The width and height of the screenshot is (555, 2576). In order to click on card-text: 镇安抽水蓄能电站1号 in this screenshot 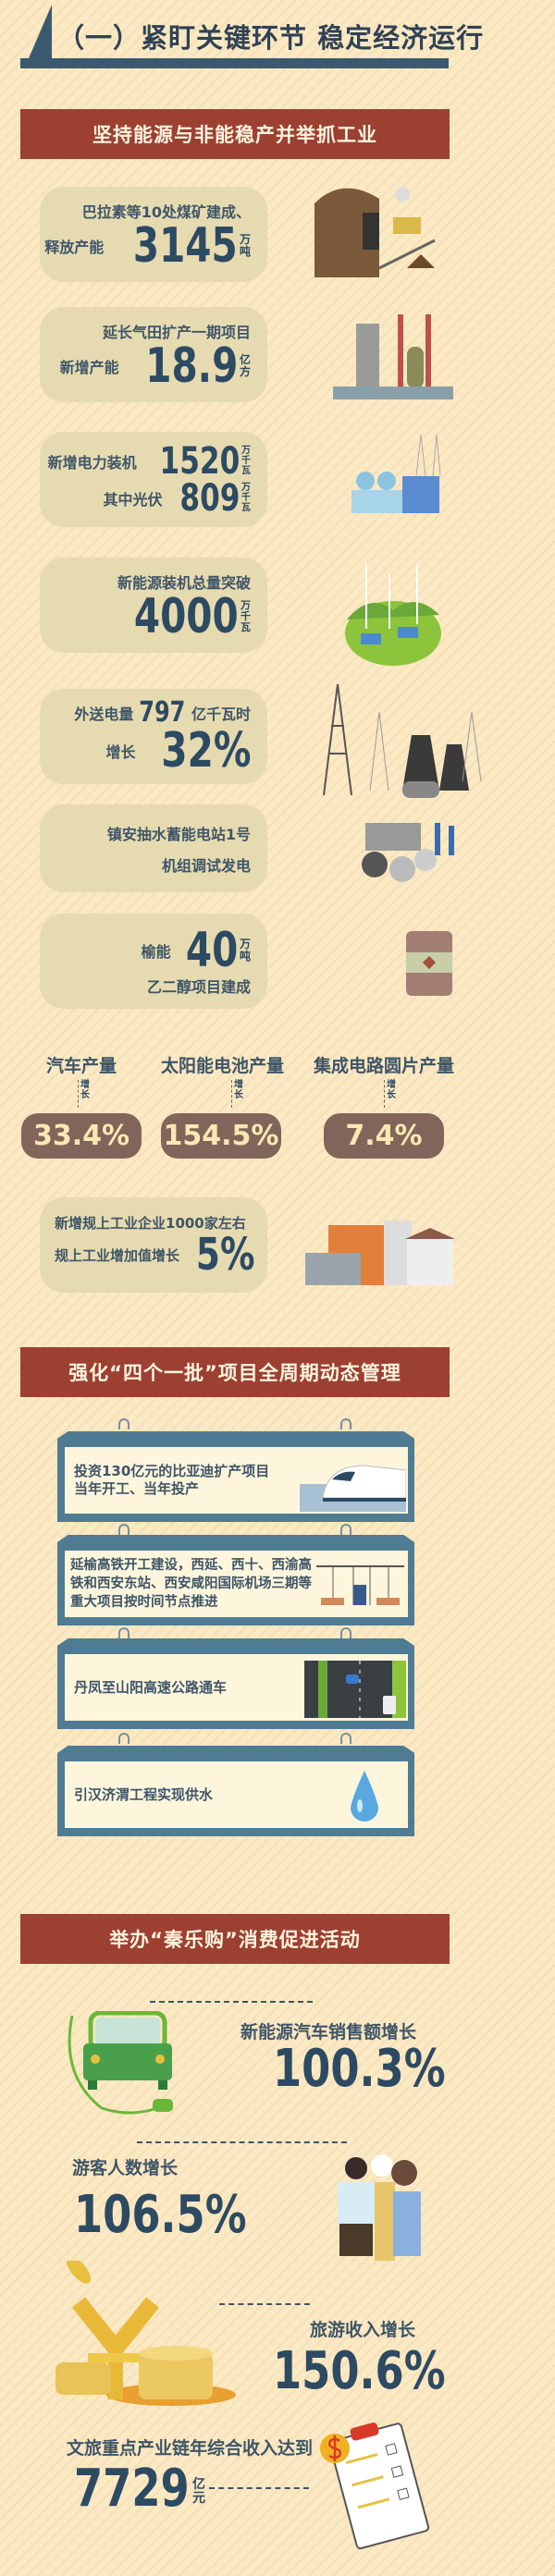, I will do `click(179, 834)`.